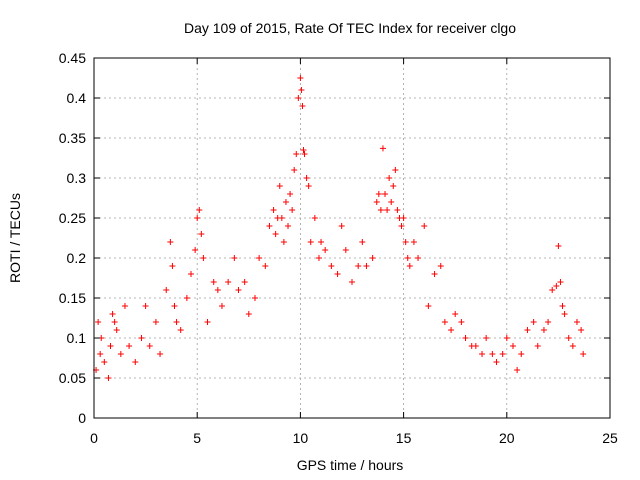 The height and width of the screenshot is (480, 640). What do you see at coordinates (82, 418) in the screenshot?
I see `y-tick-label: 0` at bounding box center [82, 418].